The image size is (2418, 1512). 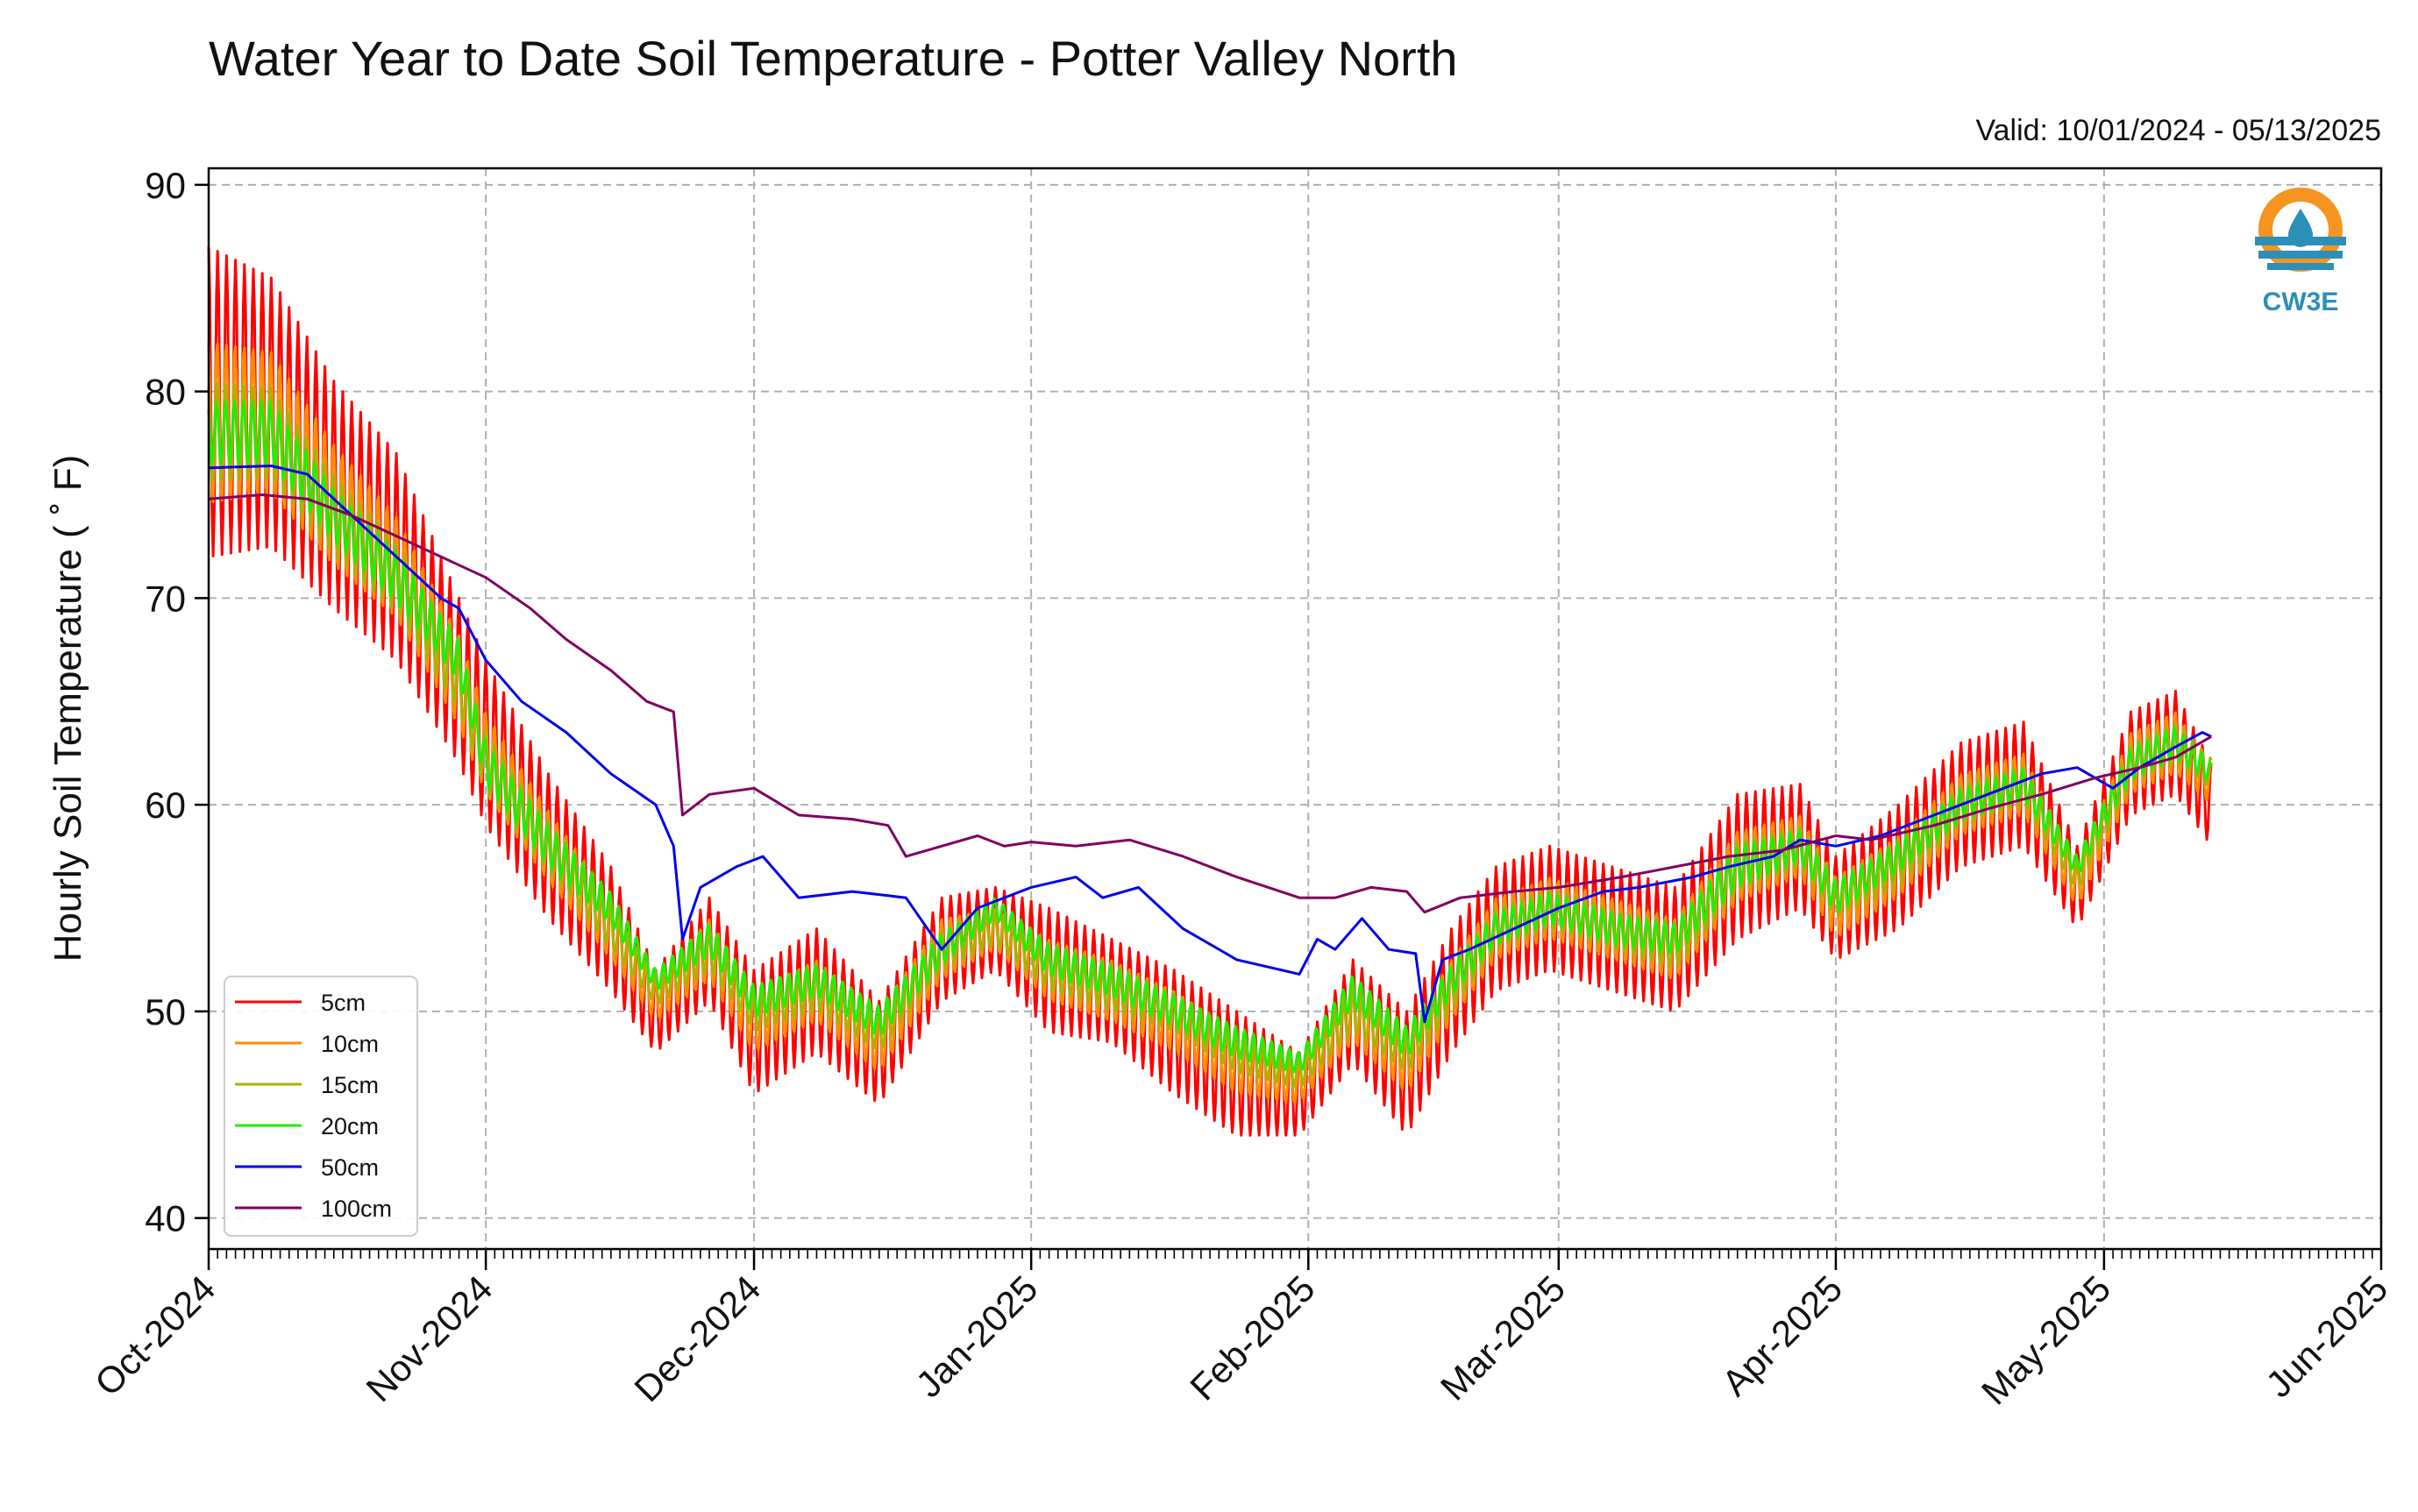 I want to click on y-axis-label: Hourly Soil Temperature ( ˚ F), so click(x=67, y=708).